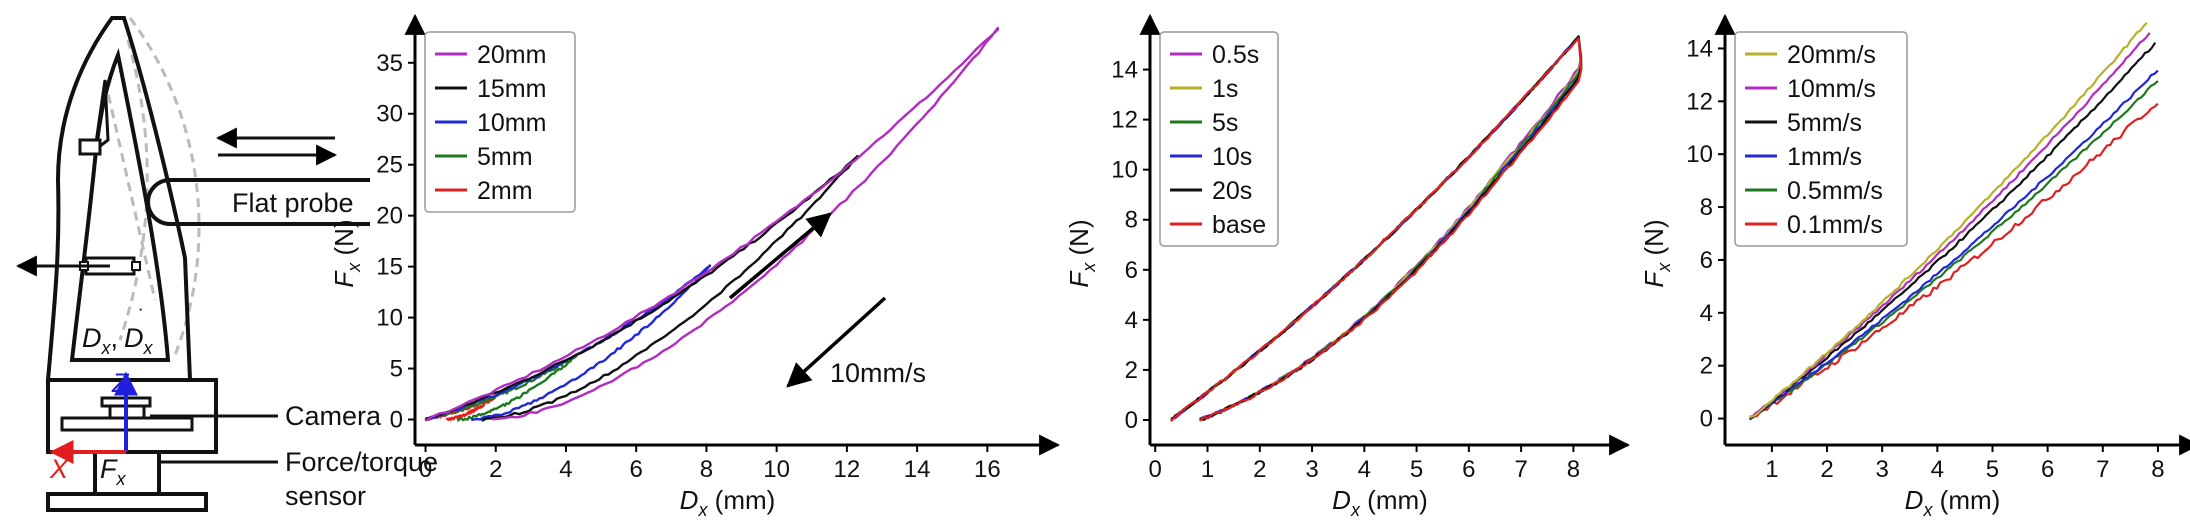 This screenshot has height=529, width=2190. Describe the element at coordinates (1239, 225) in the screenshot. I see `legend-label: base` at that location.